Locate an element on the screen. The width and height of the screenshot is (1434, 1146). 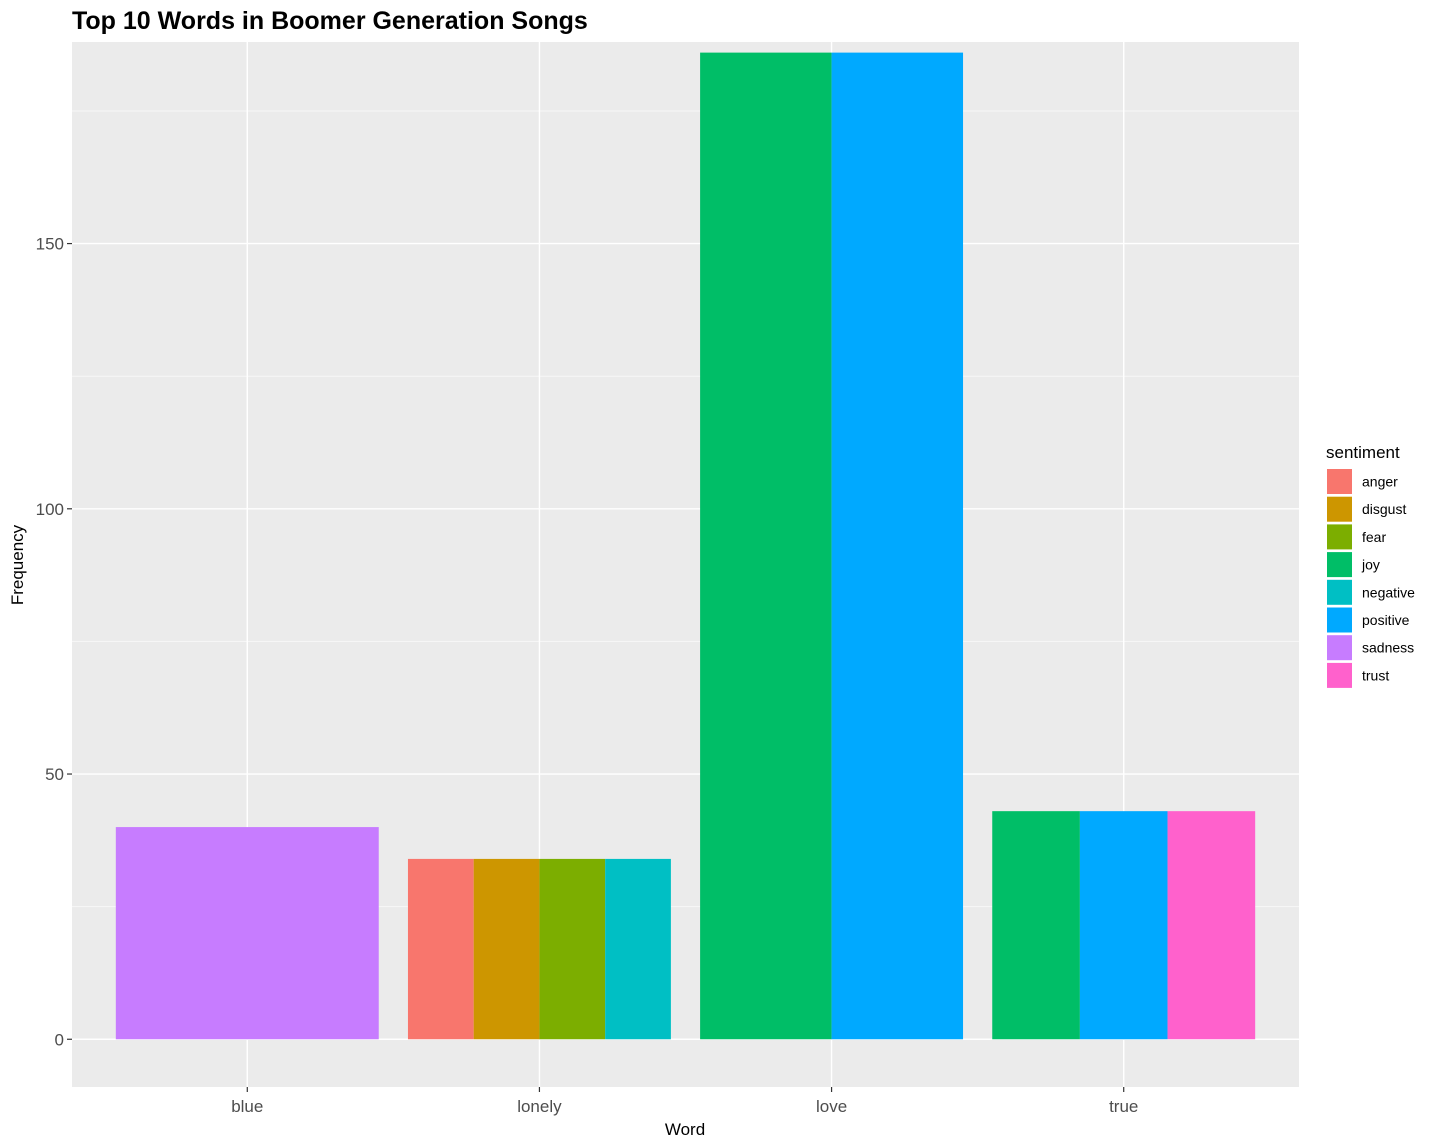
bar-true-trust is located at coordinates (1211, 925).